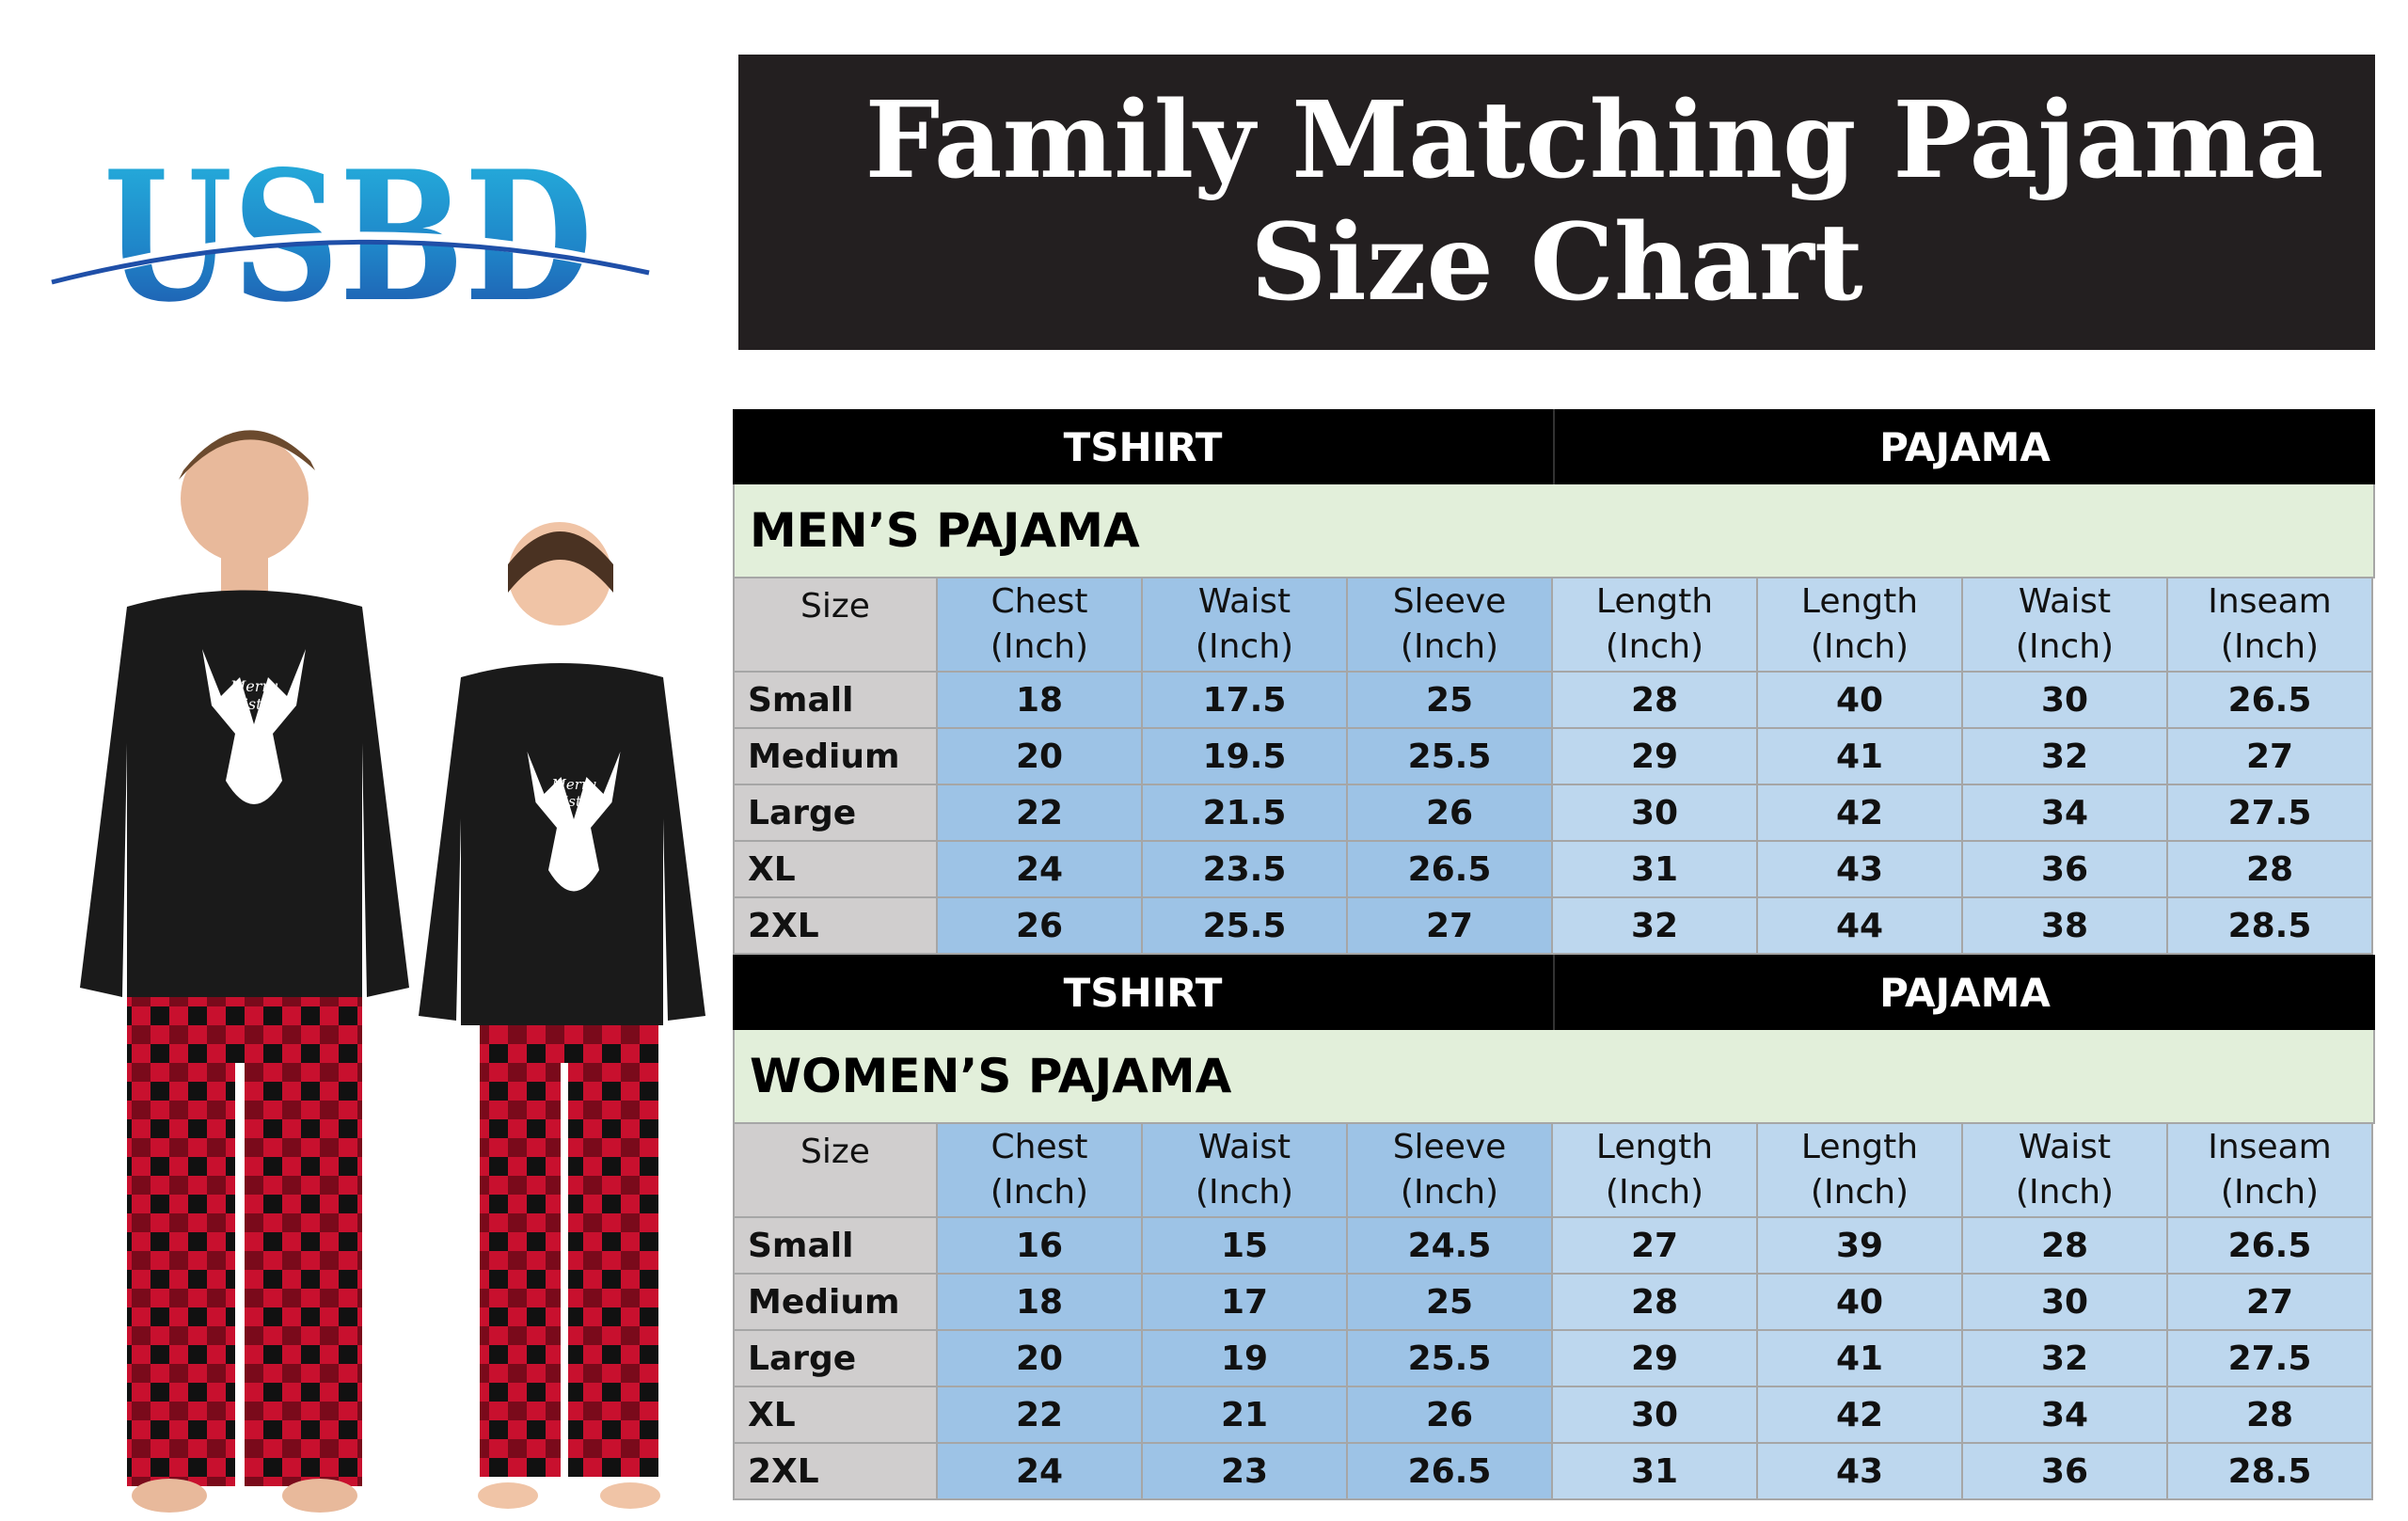 This screenshot has width=2408, height=1521. I want to click on measurement-cell: 17.5, so click(1246, 701).